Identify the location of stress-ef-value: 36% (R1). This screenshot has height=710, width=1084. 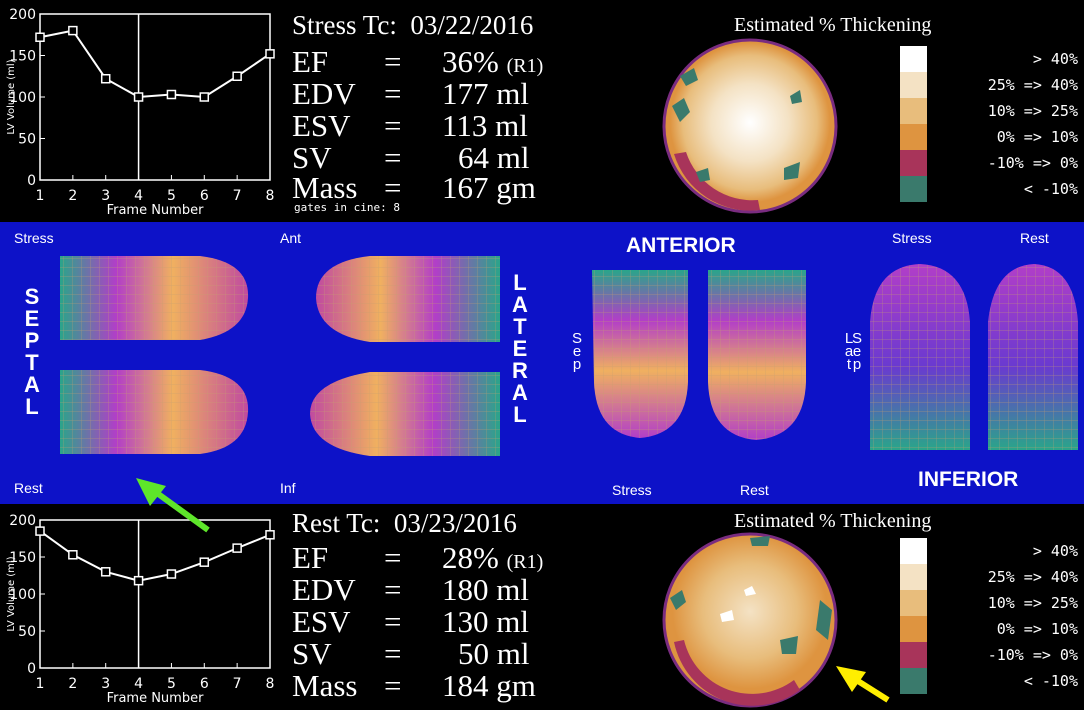
(493, 61).